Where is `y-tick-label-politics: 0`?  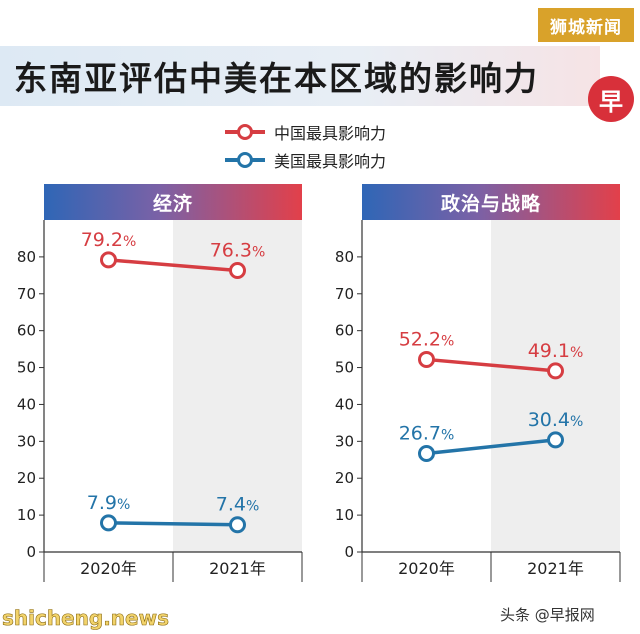
y-tick-label-politics: 0 is located at coordinates (349, 552).